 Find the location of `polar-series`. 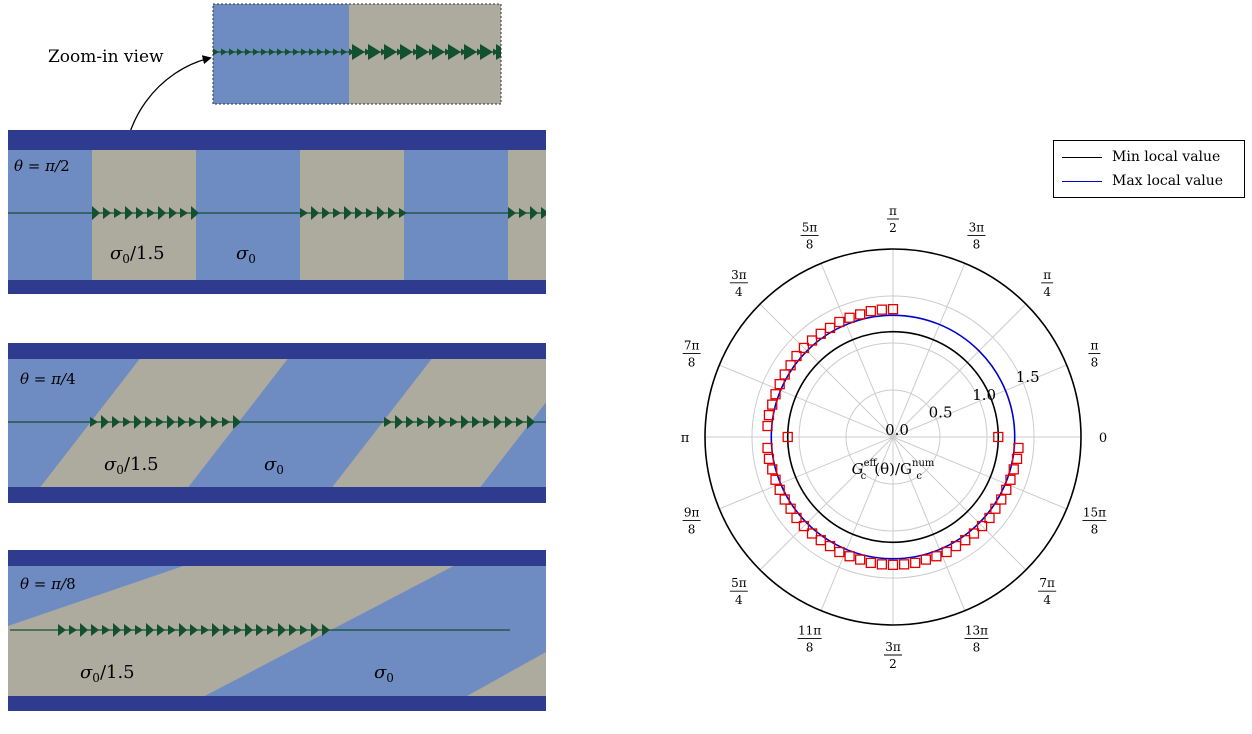

polar-series is located at coordinates (893, 437).